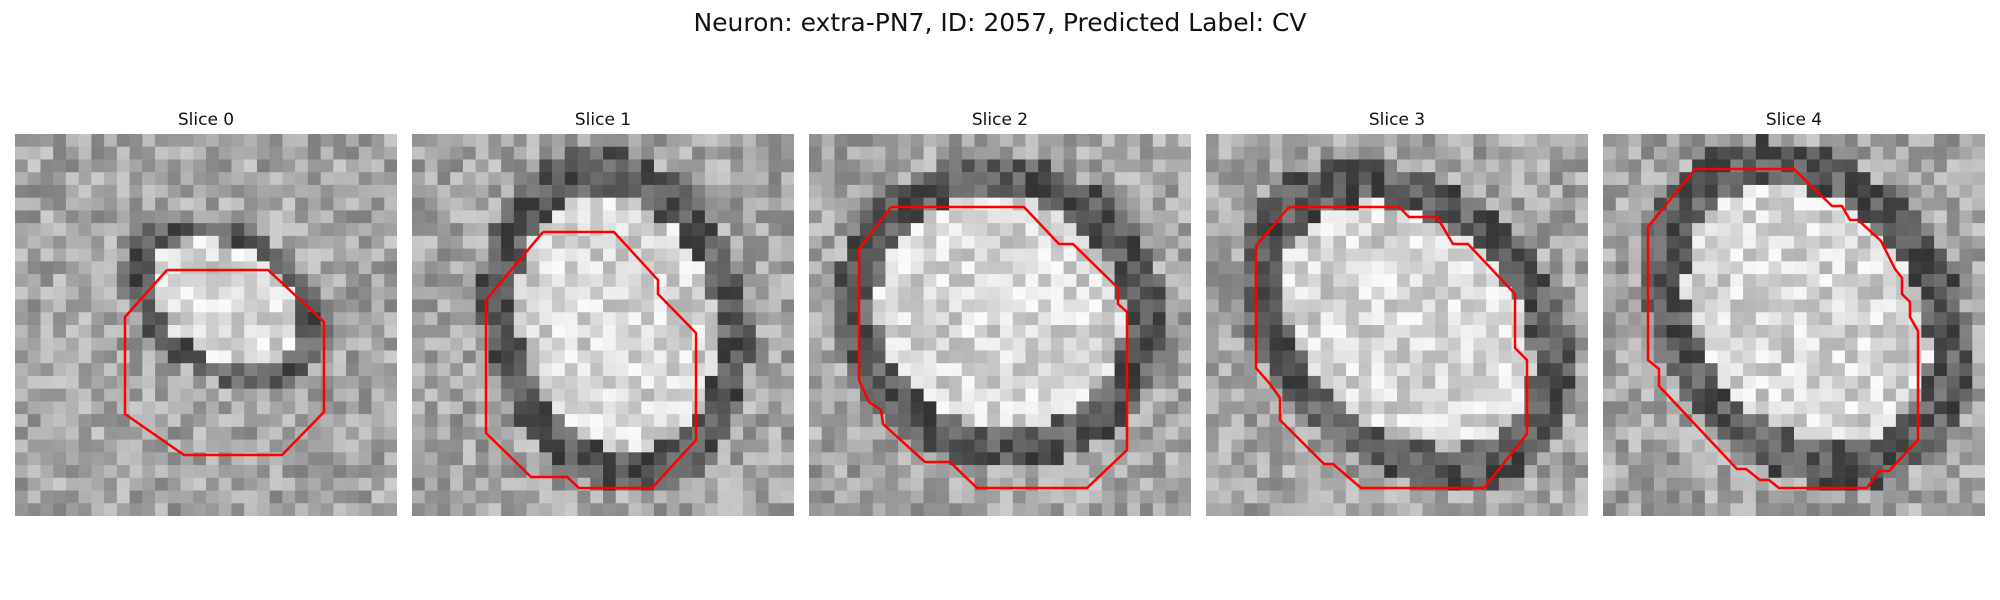 The height and width of the screenshot is (600, 2000). I want to click on slice-panel-0: Slice 0, so click(206, 312).